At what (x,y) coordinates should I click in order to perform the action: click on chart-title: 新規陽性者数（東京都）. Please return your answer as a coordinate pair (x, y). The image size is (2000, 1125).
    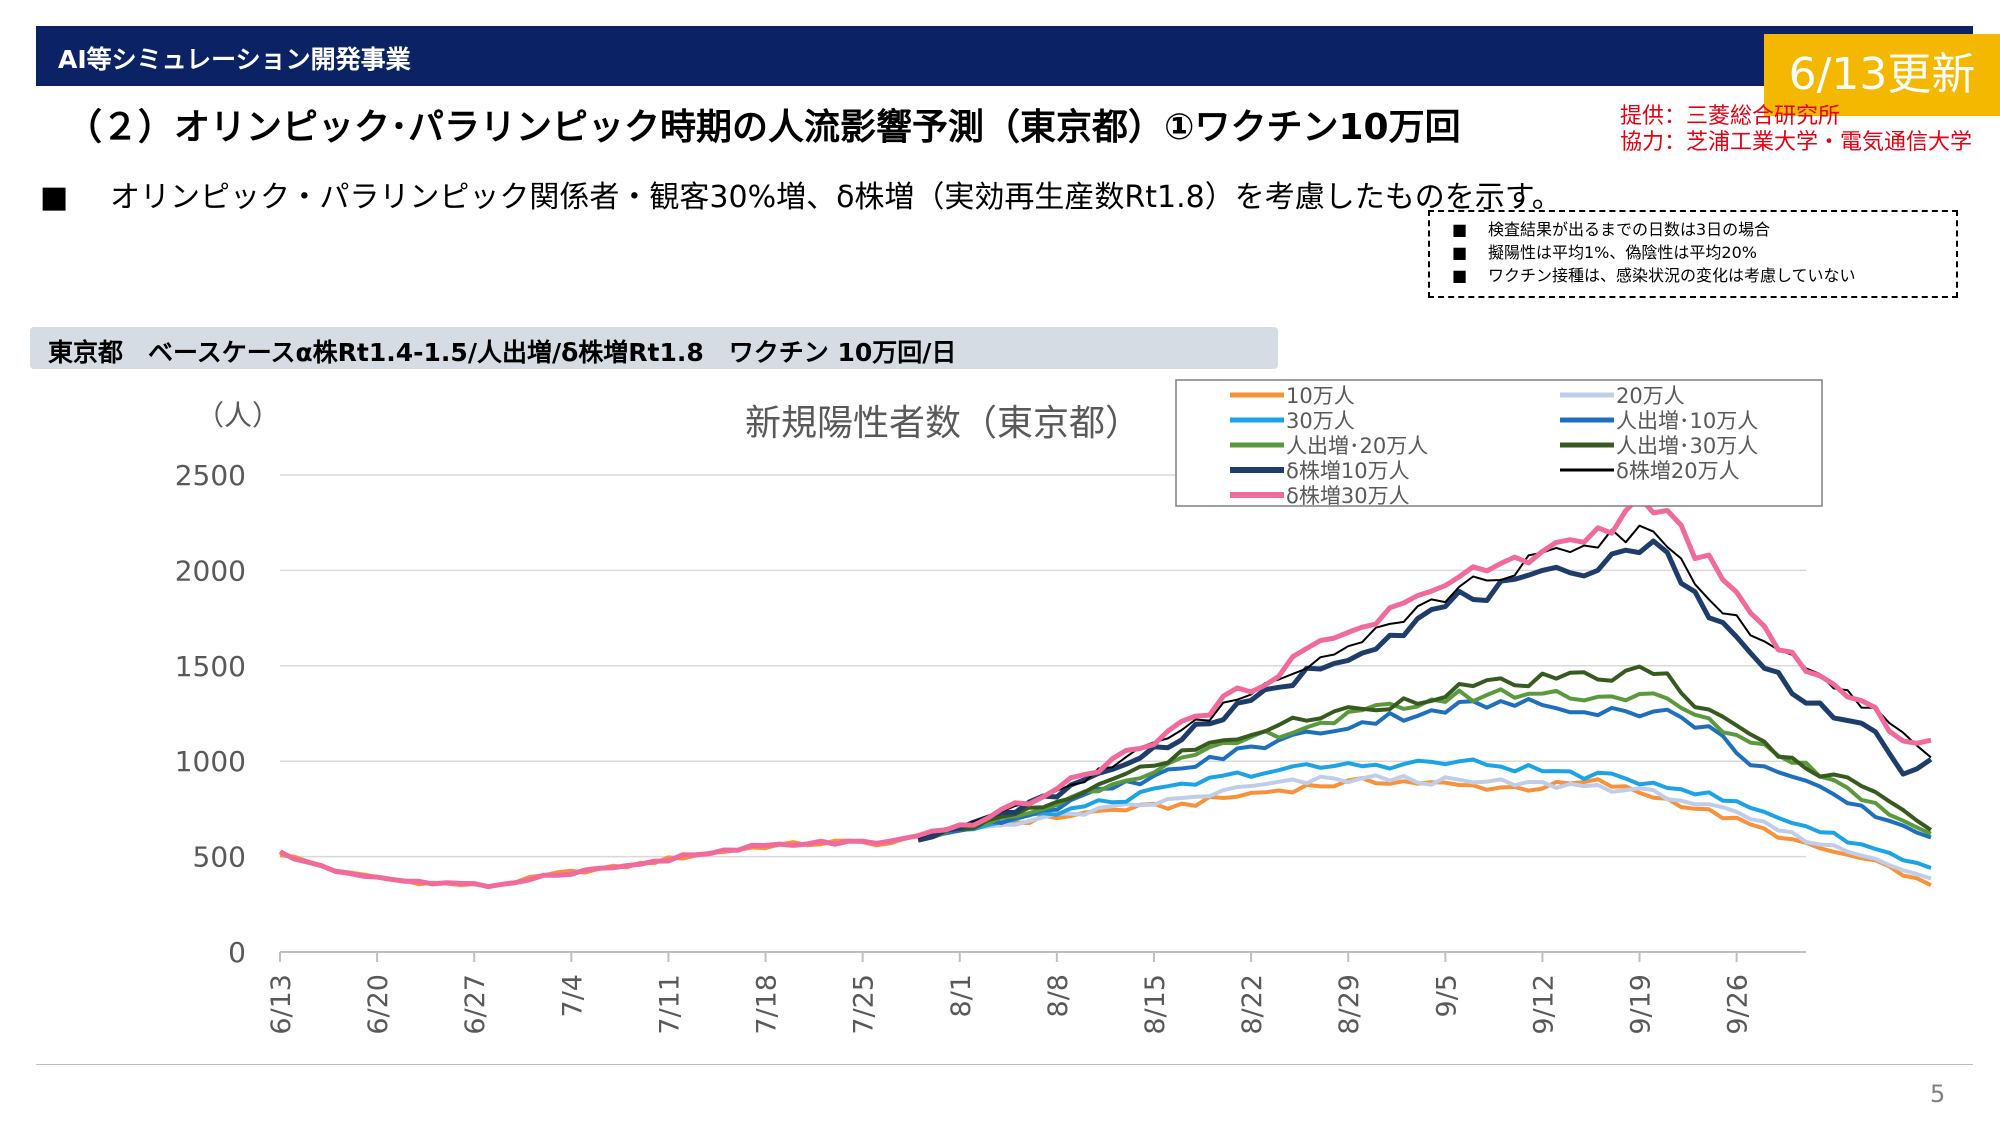
    Looking at the image, I should click on (943, 423).